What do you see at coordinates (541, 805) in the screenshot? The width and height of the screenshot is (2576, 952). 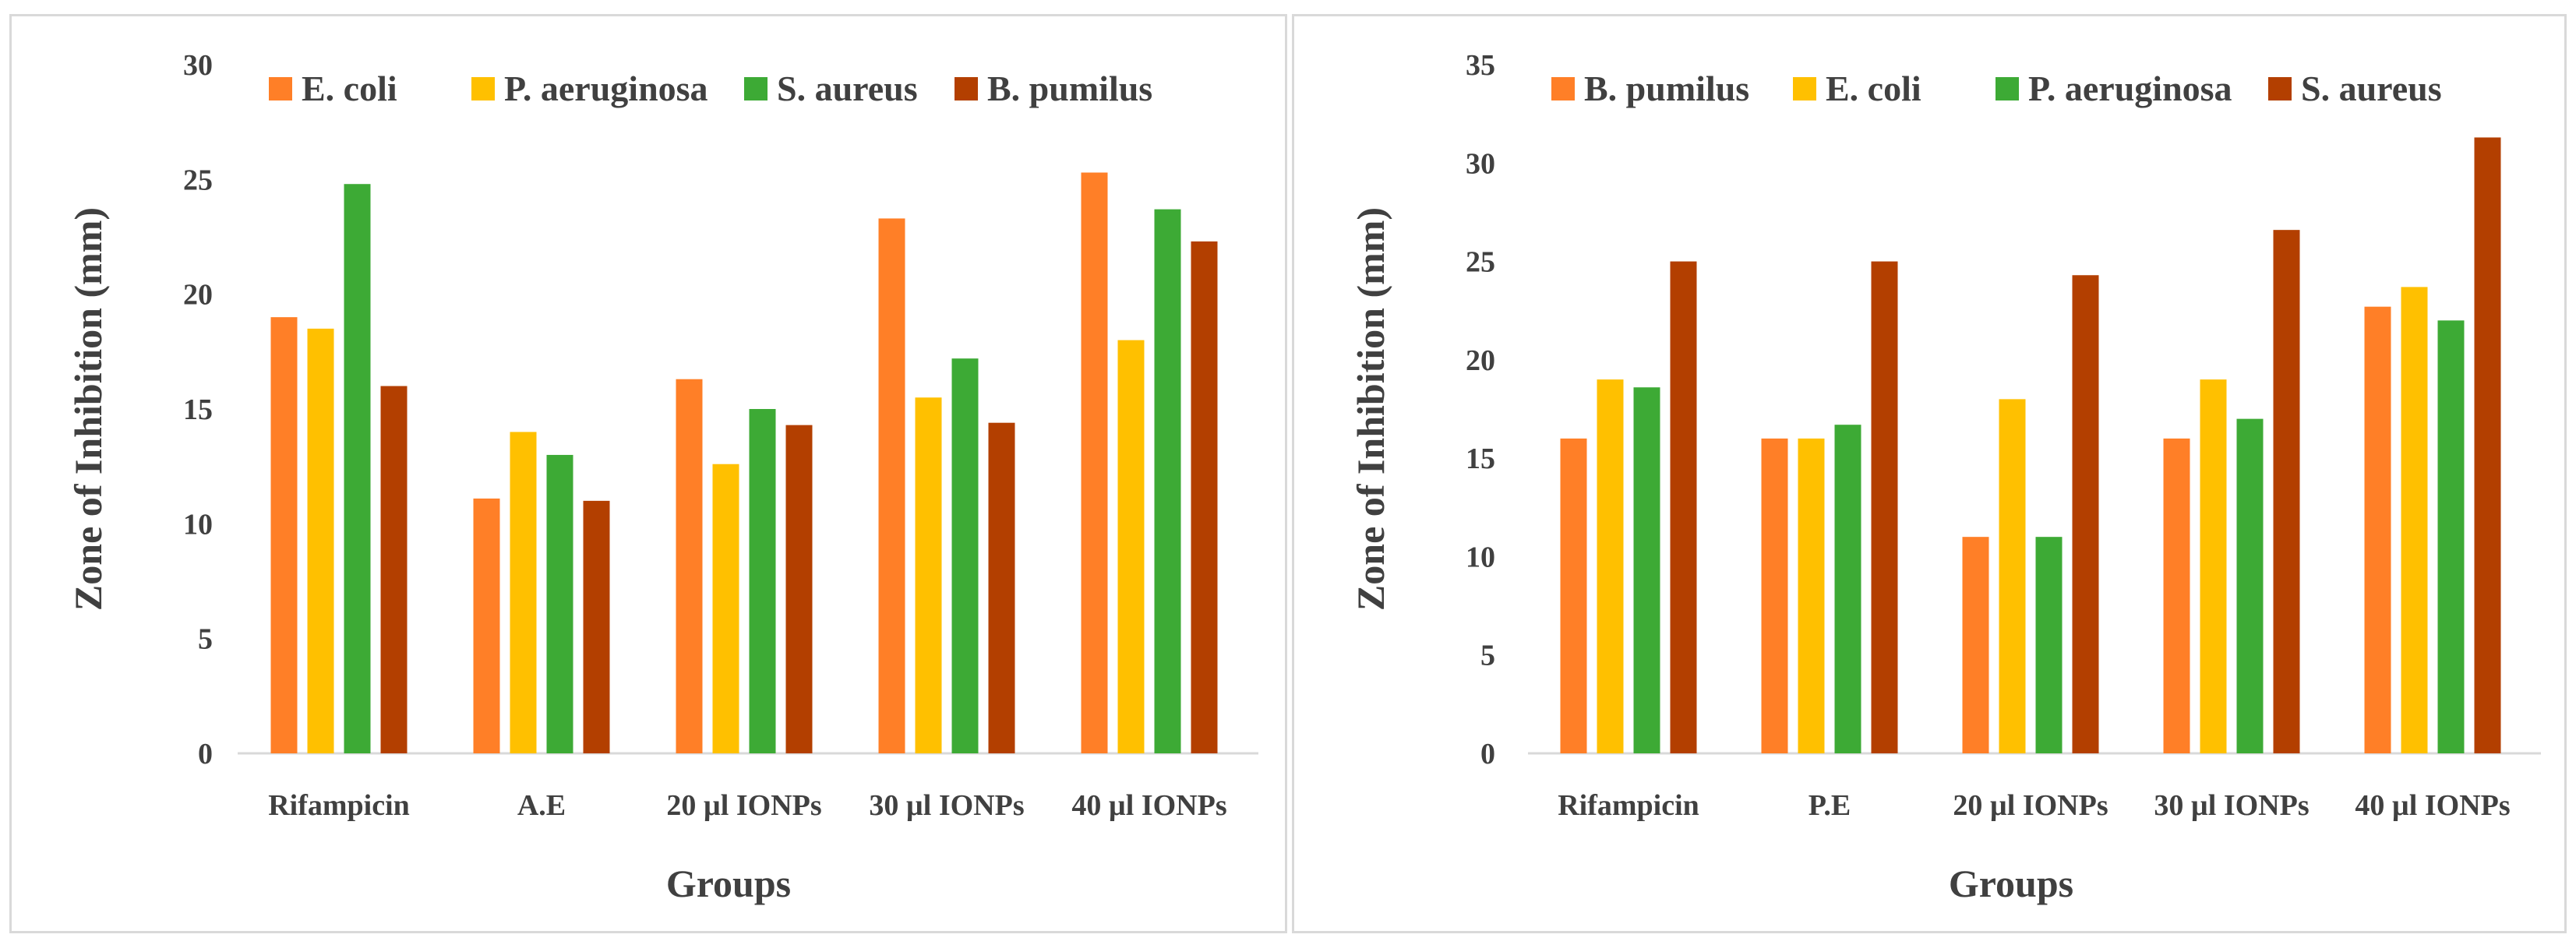 I see `x-category-label: A.E` at bounding box center [541, 805].